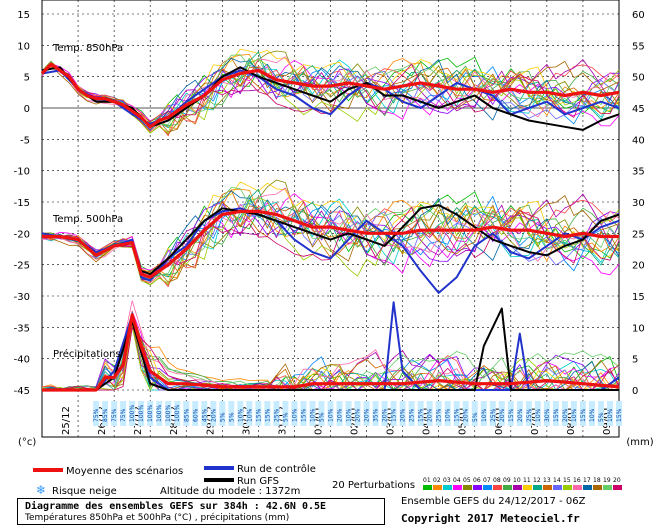 The height and width of the screenshot is (532, 661). What do you see at coordinates (457, 480) in the screenshot?
I see `perturbation-number: 04` at bounding box center [457, 480].